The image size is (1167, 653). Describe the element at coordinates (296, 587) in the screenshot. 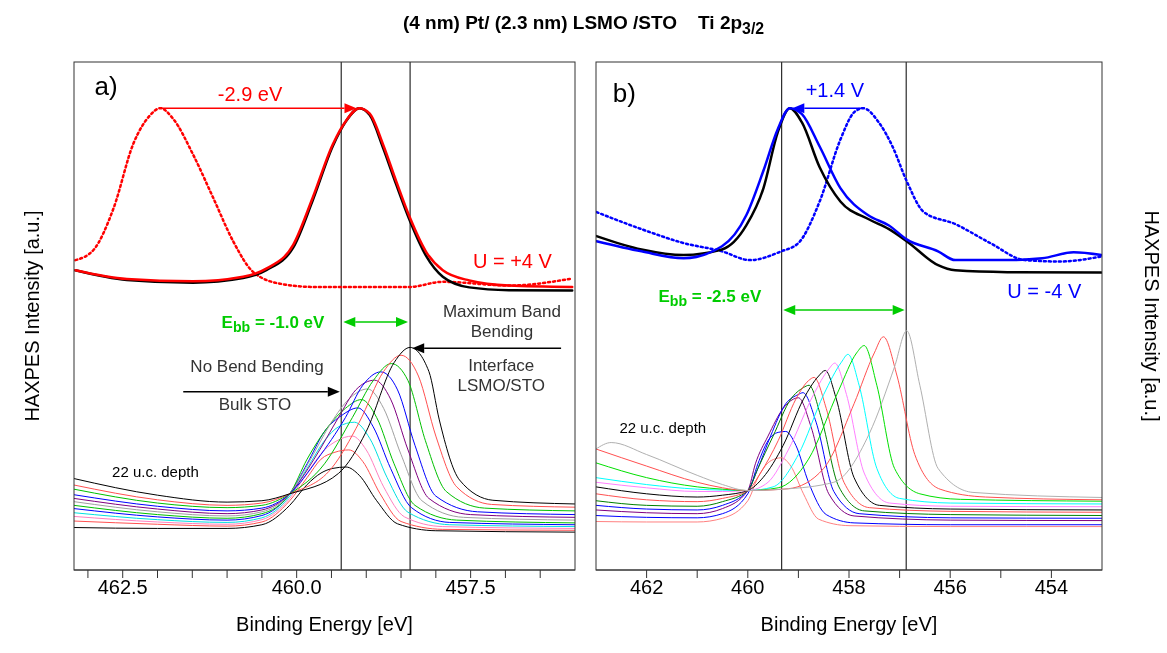

I see `x-tick-label: 460.0` at that location.